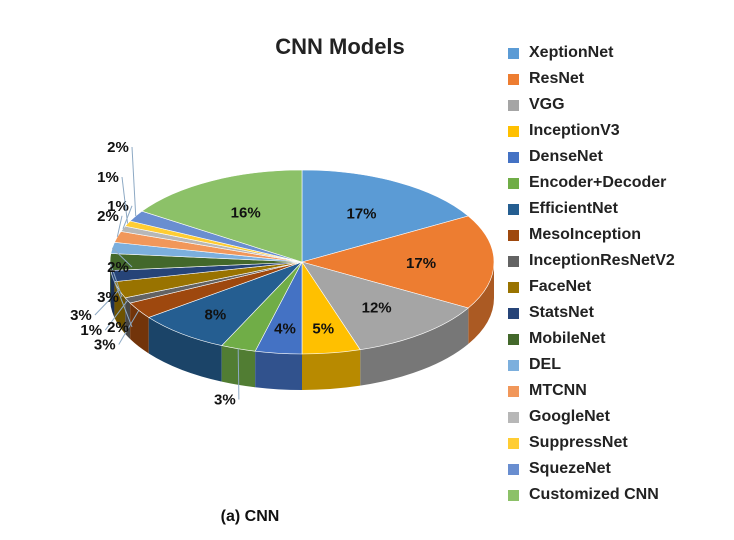  What do you see at coordinates (421, 263) in the screenshot?
I see `data-label-resnet: 17%` at bounding box center [421, 263].